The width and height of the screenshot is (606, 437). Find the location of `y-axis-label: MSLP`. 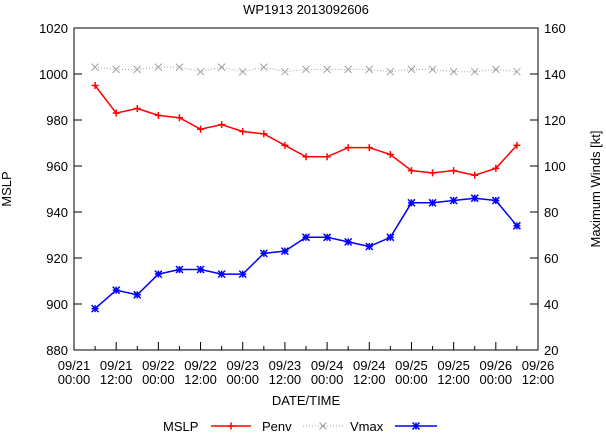

y-axis-label: MSLP is located at coordinates (7, 188).